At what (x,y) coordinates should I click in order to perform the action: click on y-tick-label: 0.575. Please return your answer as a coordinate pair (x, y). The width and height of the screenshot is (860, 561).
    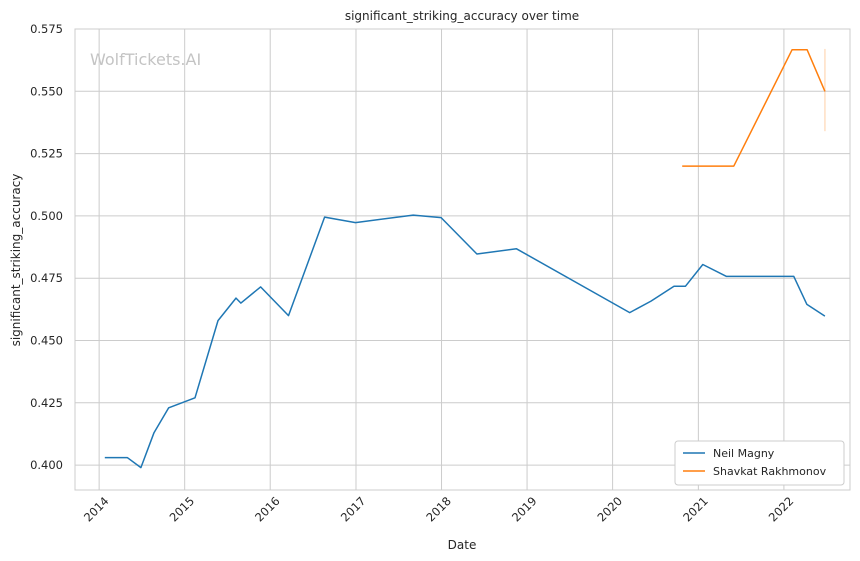
    Looking at the image, I should click on (46, 29).